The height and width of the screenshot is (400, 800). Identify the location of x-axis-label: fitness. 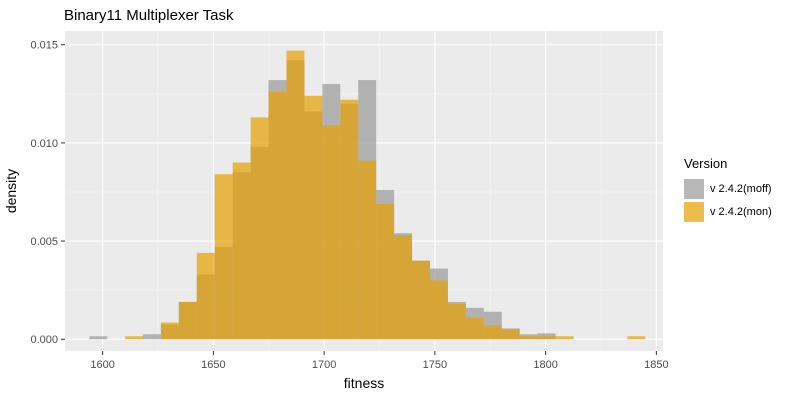
(364, 383).